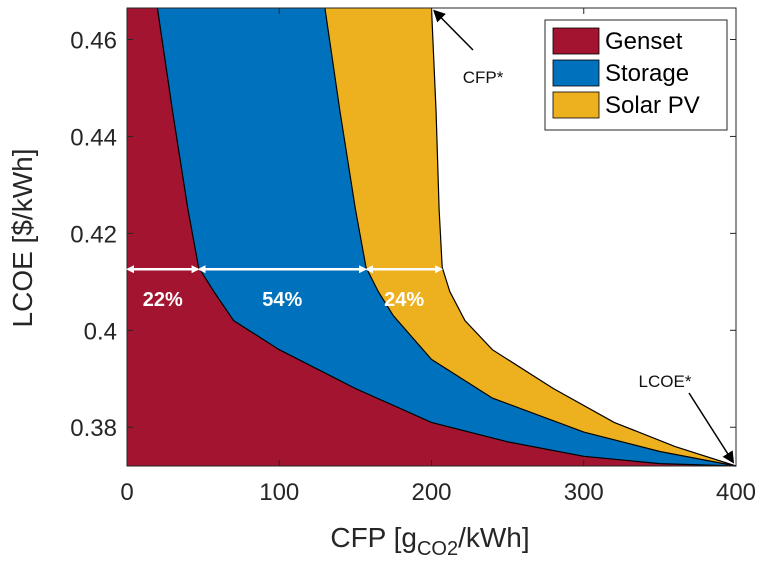  What do you see at coordinates (584, 492) in the screenshot?
I see `x-tick-label: 300` at bounding box center [584, 492].